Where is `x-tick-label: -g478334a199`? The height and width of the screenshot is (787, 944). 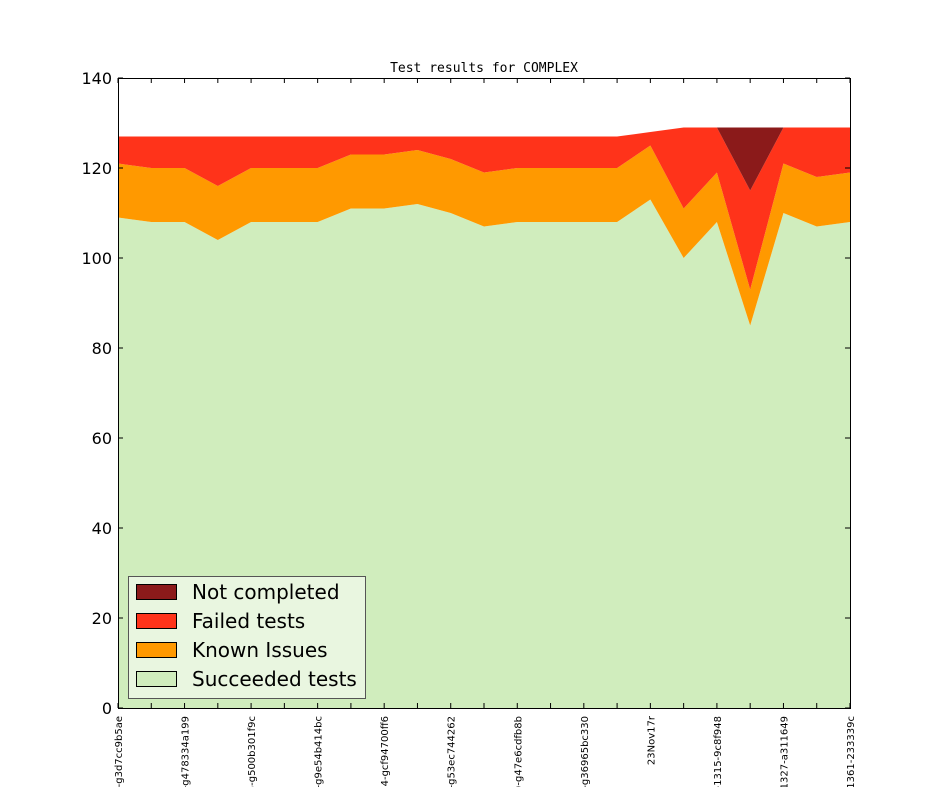
x-tick-label: -g478334a199 is located at coordinates (186, 751).